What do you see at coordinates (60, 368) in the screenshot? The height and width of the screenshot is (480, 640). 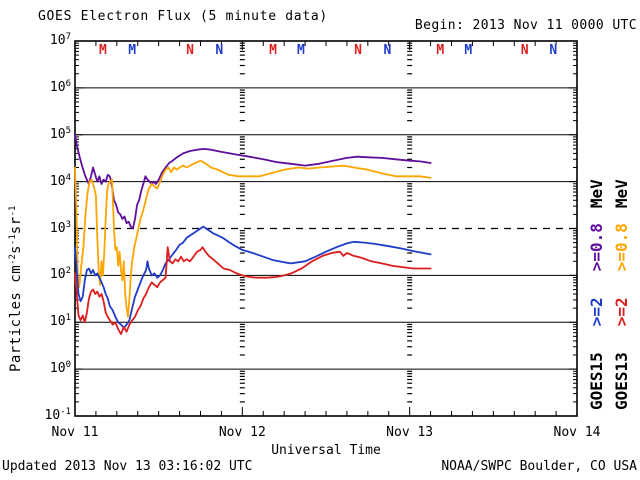 I see `y-tick-label: 10⁰` at bounding box center [60, 368].